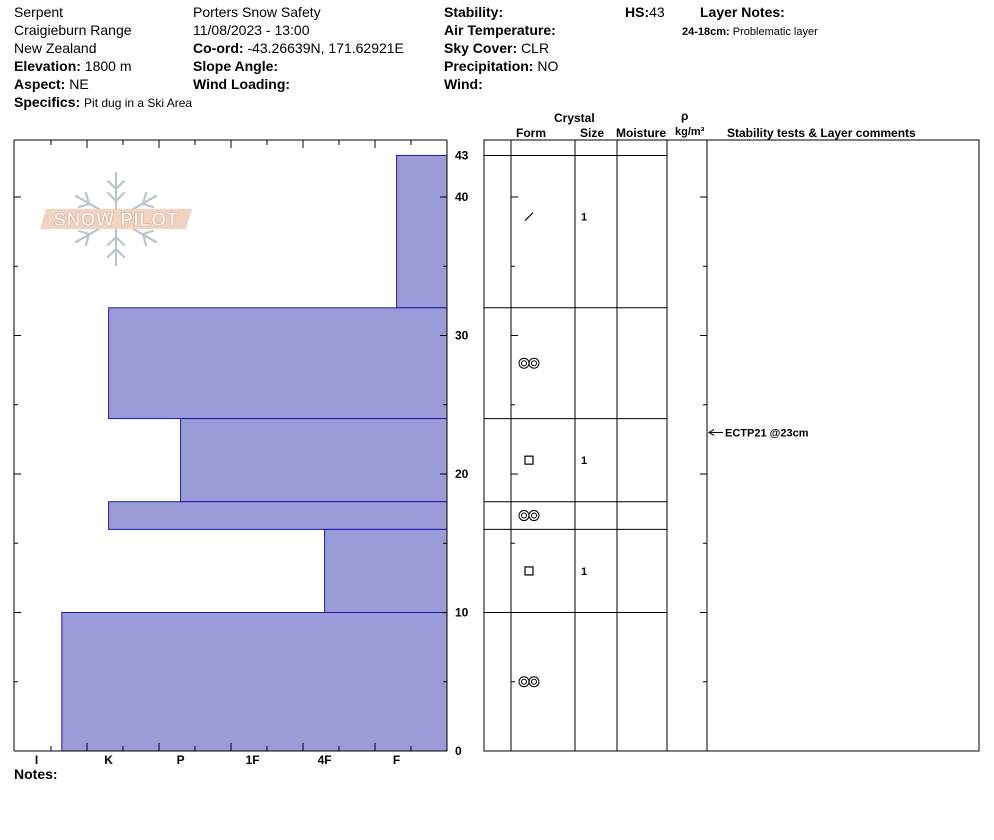 The height and width of the screenshot is (840, 994). I want to click on crystal-form-precip-icon, so click(529, 217).